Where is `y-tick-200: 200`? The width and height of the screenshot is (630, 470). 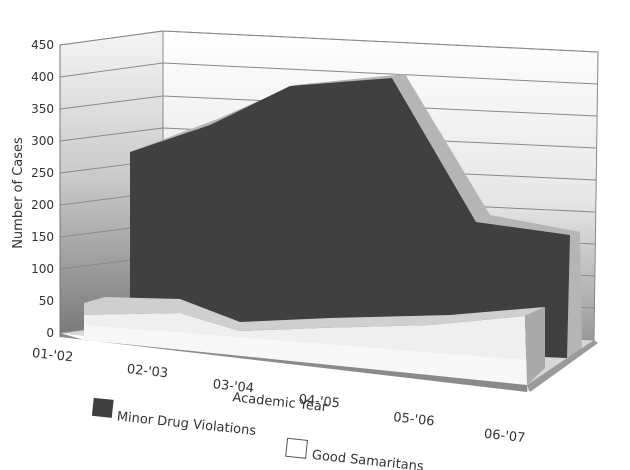
y-tick-200: 200 is located at coordinates (42, 205).